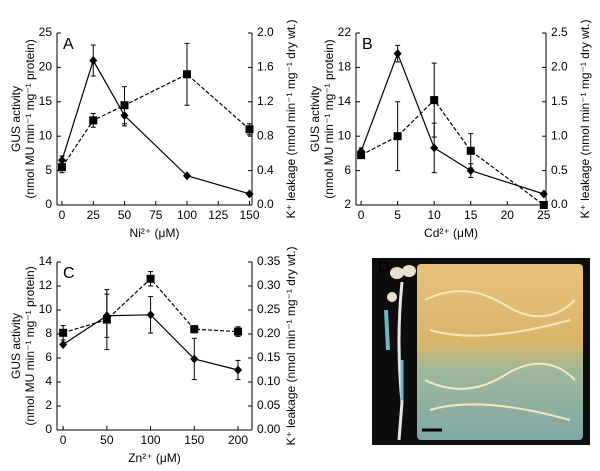  Describe the element at coordinates (16, 346) in the screenshot. I see `y-axis-label: GUS activity` at that location.